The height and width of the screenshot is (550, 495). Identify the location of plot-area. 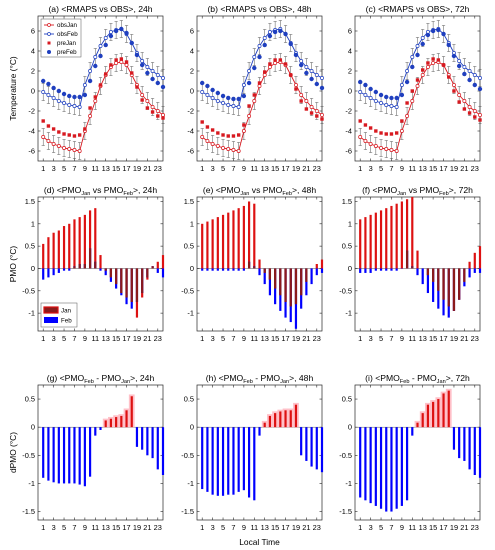
(259, 452).